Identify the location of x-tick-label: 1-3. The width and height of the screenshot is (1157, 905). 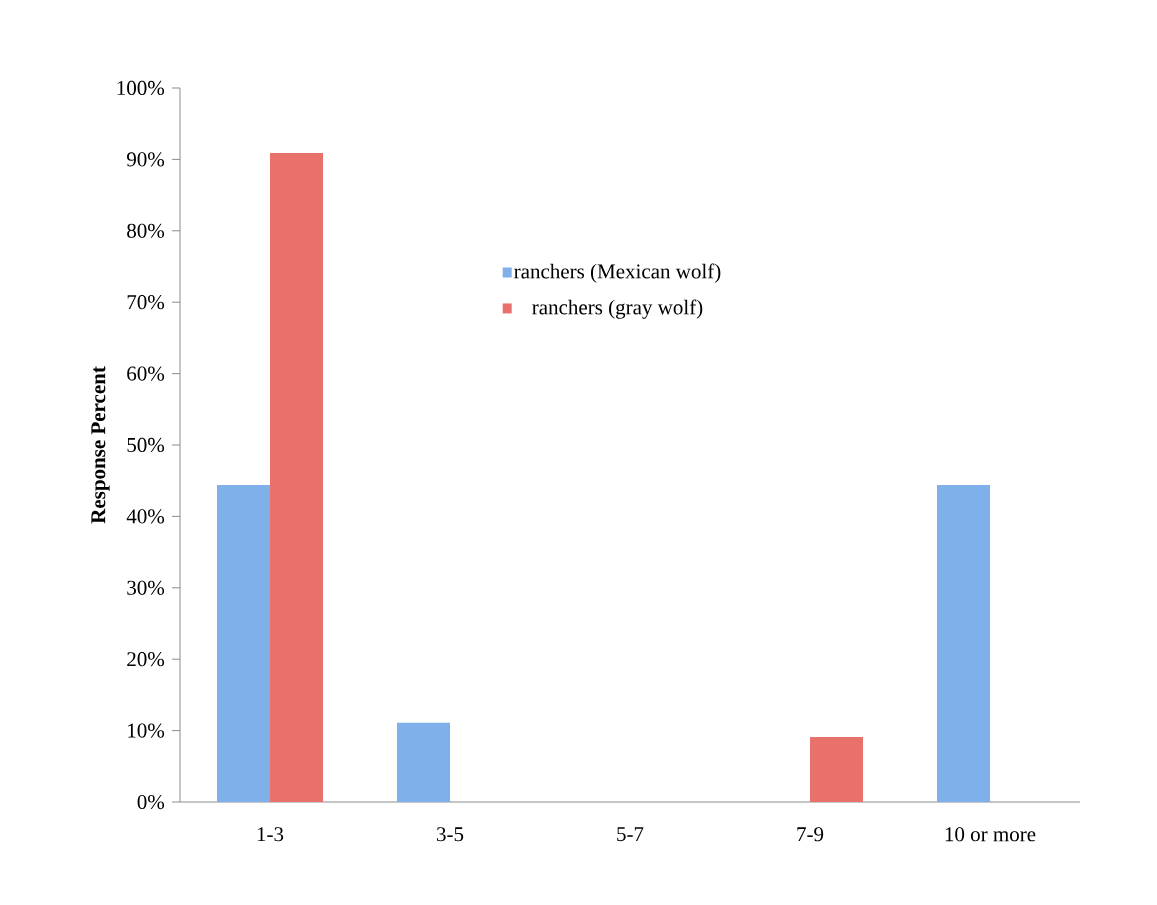
(270, 834).